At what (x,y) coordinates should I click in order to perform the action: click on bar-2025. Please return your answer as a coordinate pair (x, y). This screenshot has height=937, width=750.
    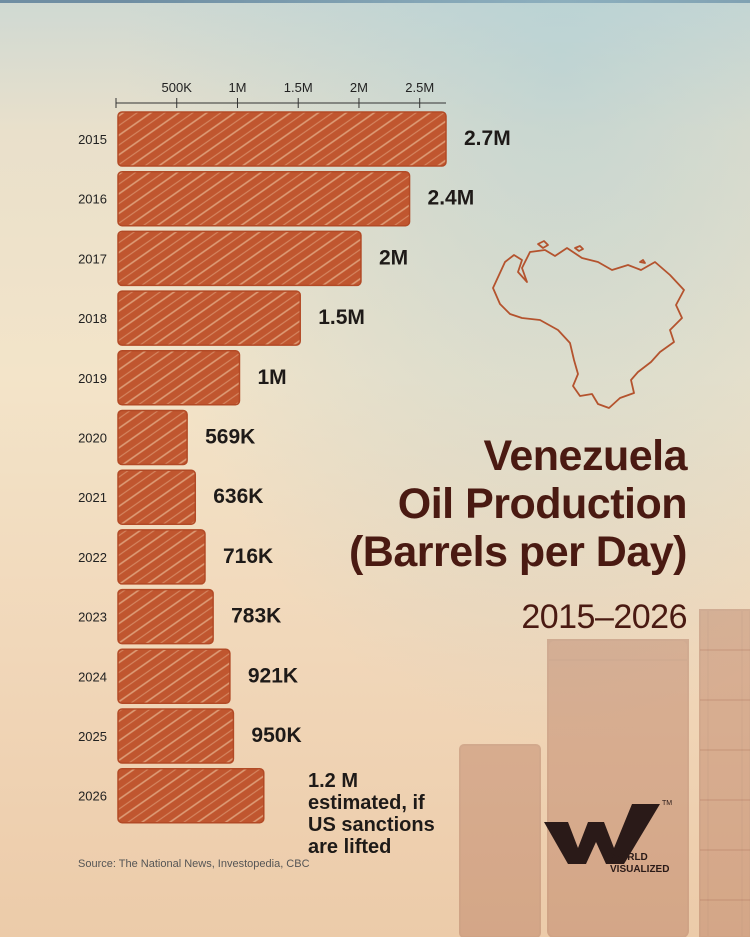
    Looking at the image, I should click on (176, 736).